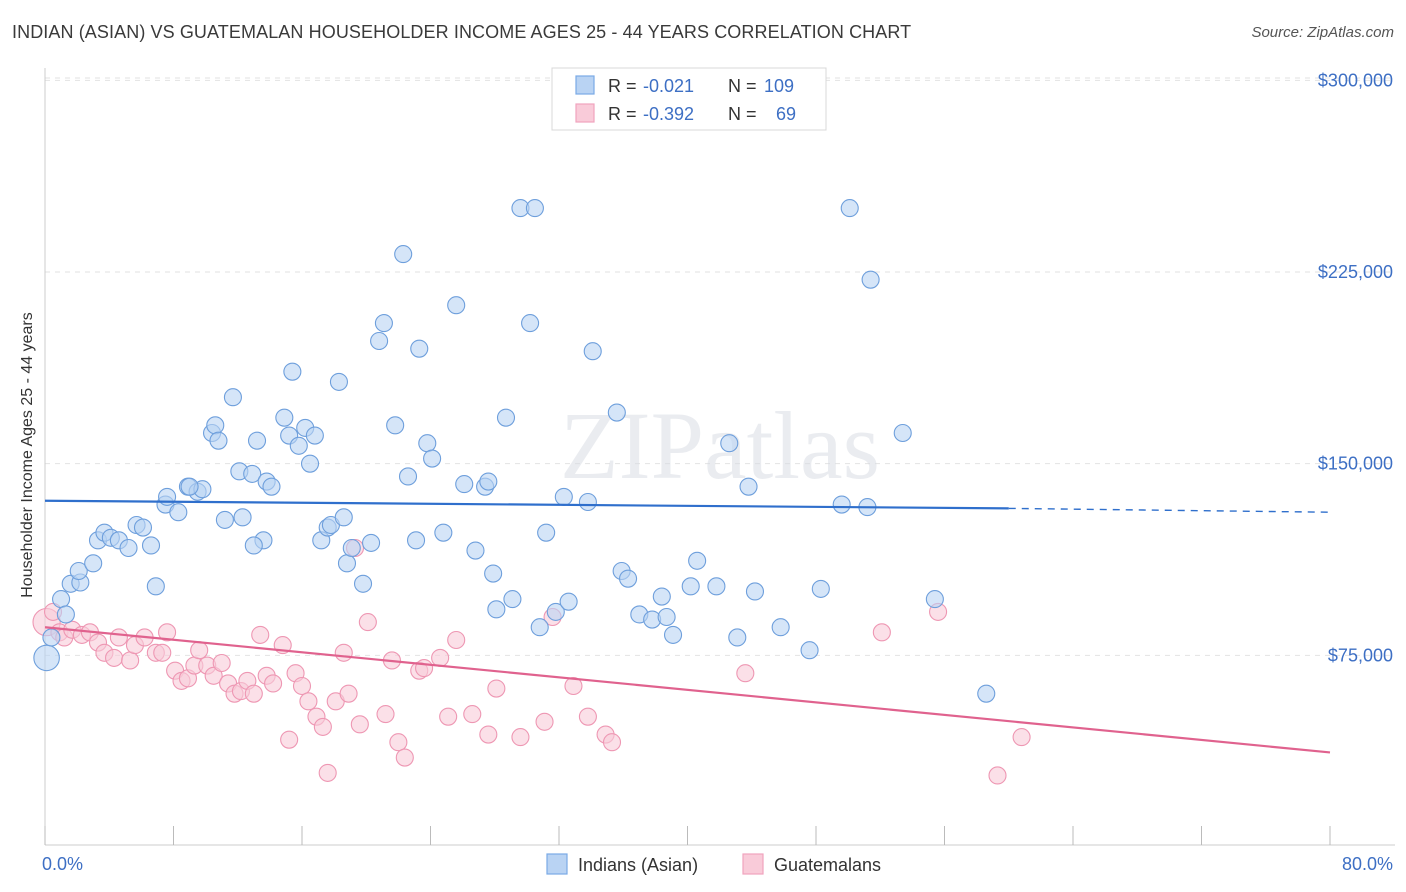 The image size is (1406, 892). I want to click on source-label: Source: ZipAtlas.com, so click(1322, 32).